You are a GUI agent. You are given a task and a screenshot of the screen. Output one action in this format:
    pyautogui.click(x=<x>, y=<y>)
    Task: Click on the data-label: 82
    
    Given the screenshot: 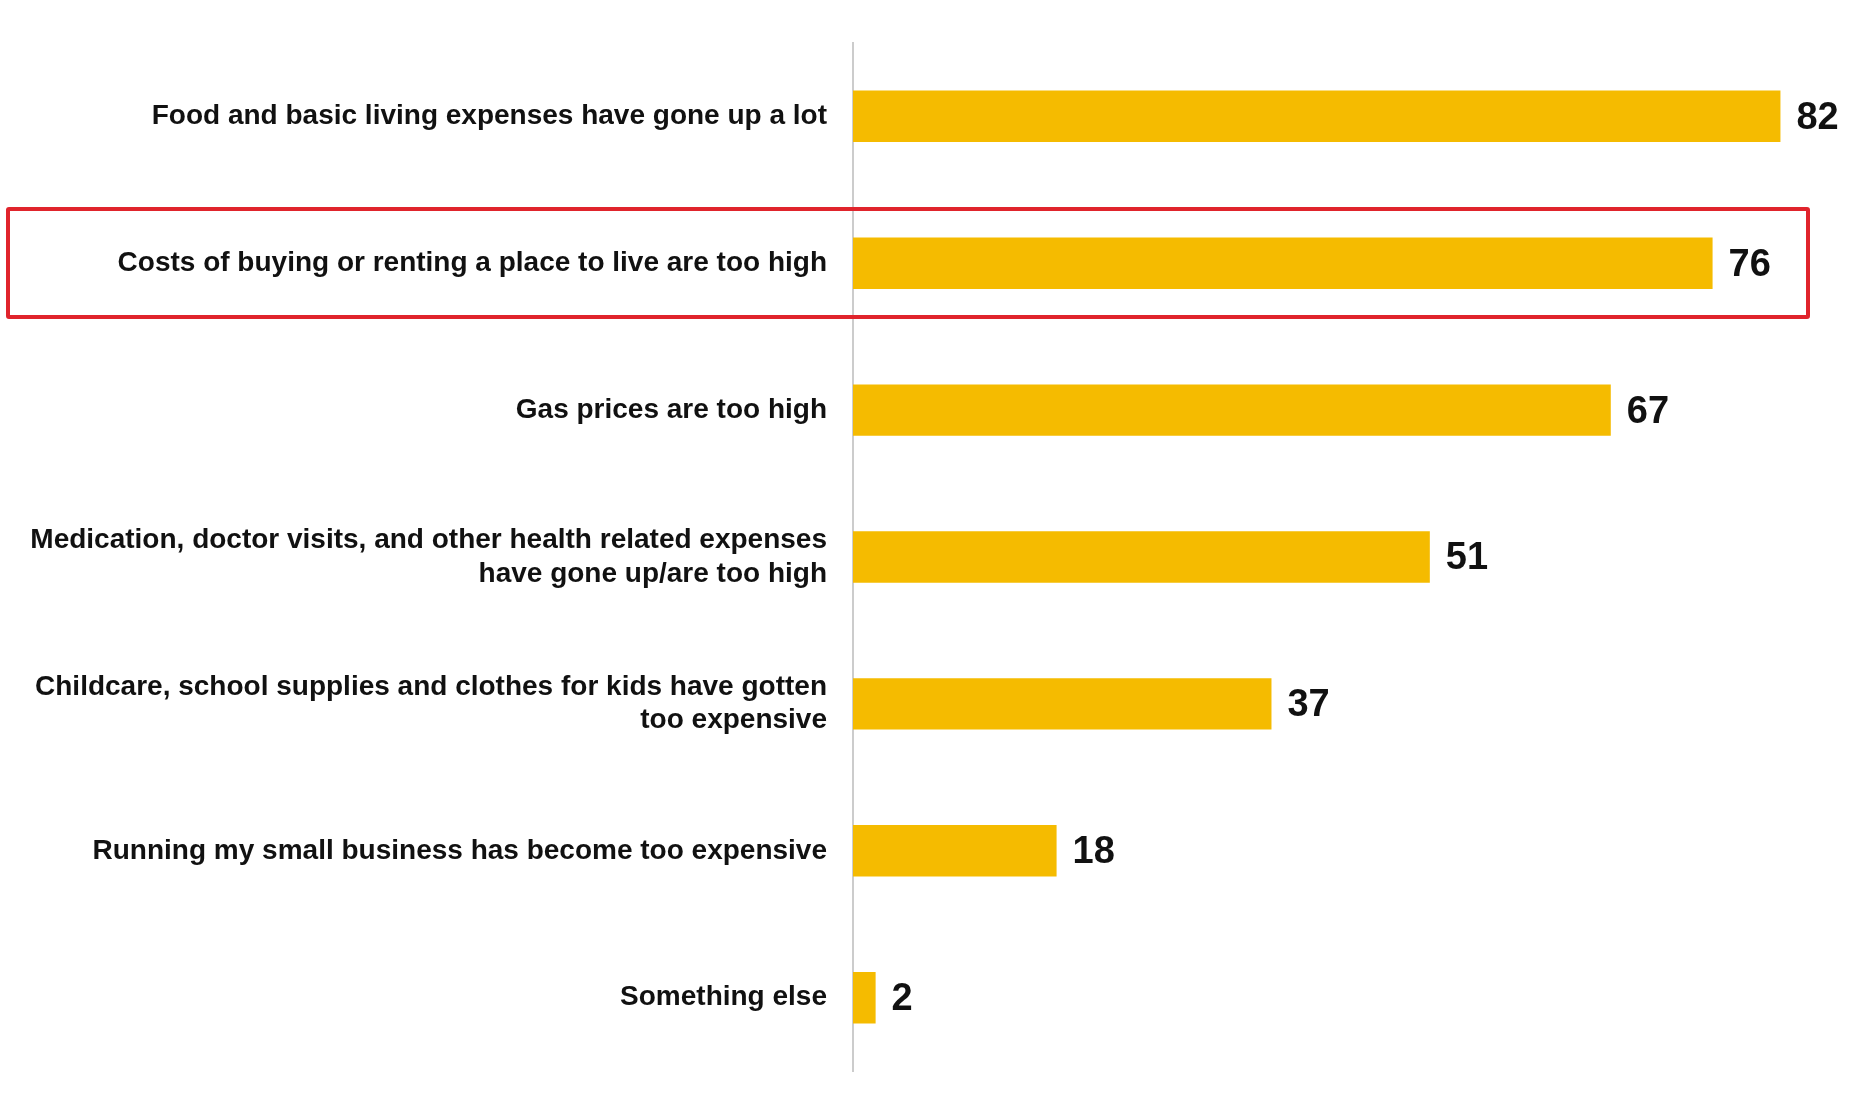 What is the action you would take?
    pyautogui.click(x=1817, y=115)
    